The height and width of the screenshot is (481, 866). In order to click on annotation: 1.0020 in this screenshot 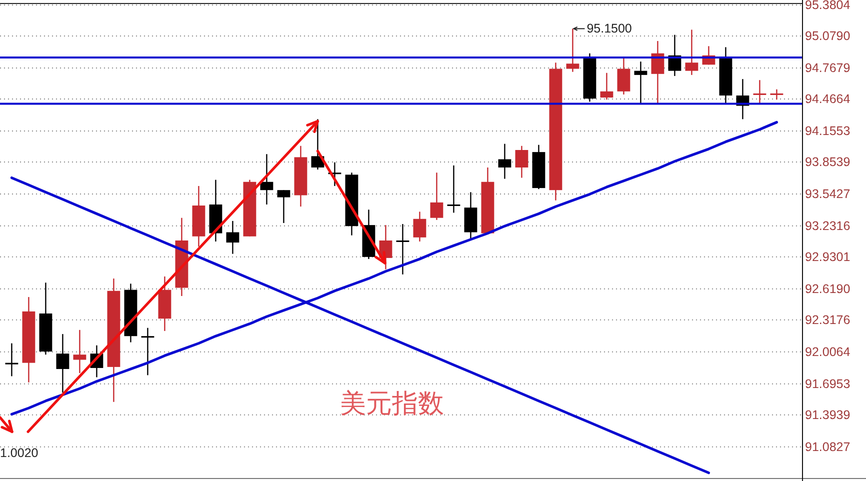, I will do `click(19, 453)`.